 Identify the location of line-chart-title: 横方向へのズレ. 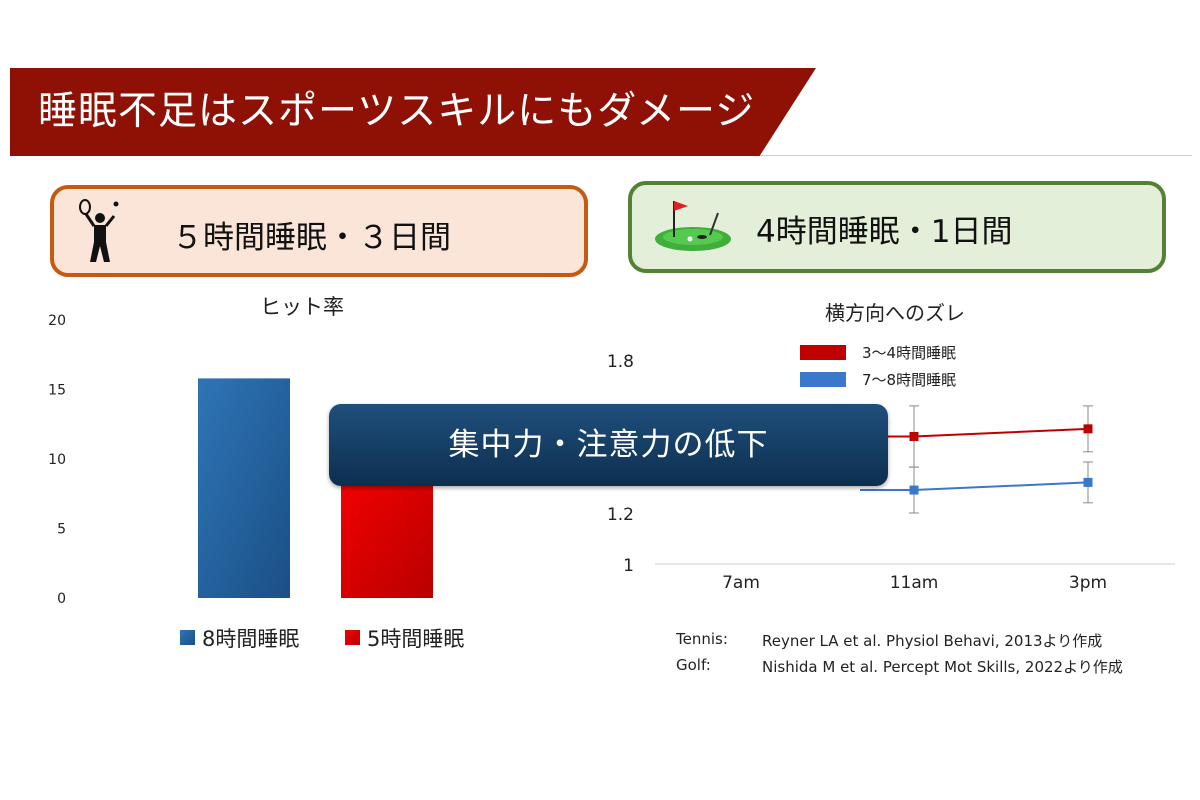
(895, 313).